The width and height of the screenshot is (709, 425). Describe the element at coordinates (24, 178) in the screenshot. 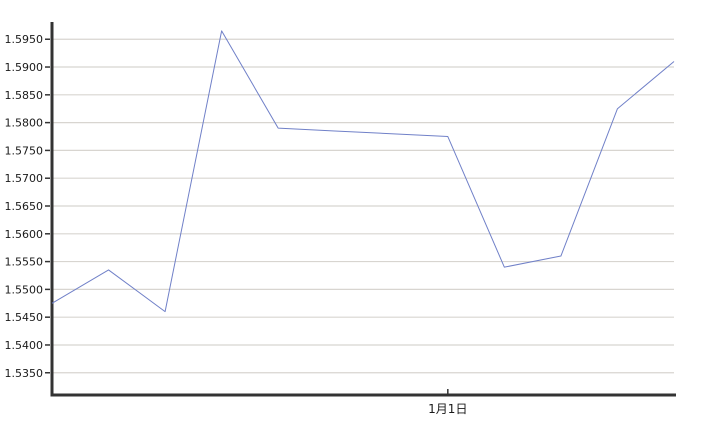

I see `y-tick-label: 1.5700` at that location.